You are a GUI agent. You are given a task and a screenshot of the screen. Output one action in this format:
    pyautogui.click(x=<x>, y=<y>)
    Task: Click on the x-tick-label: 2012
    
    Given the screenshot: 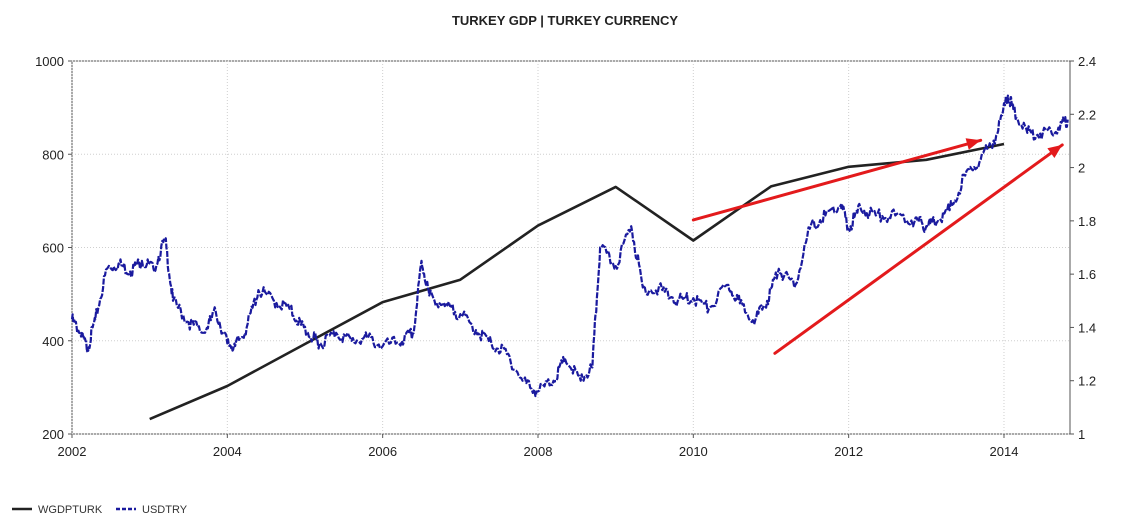 What is the action you would take?
    pyautogui.click(x=848, y=451)
    